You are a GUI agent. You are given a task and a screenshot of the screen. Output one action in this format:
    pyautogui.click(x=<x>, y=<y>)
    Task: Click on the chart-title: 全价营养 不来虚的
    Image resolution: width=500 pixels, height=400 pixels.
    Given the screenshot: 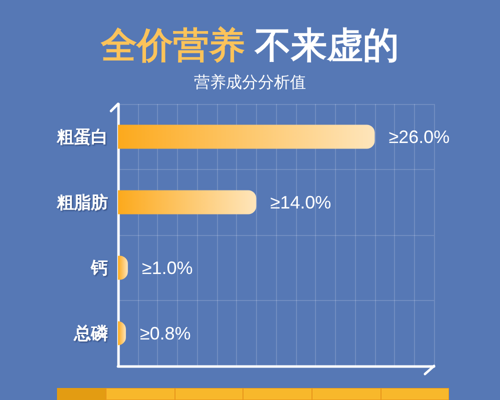 What is the action you would take?
    pyautogui.click(x=249, y=45)
    